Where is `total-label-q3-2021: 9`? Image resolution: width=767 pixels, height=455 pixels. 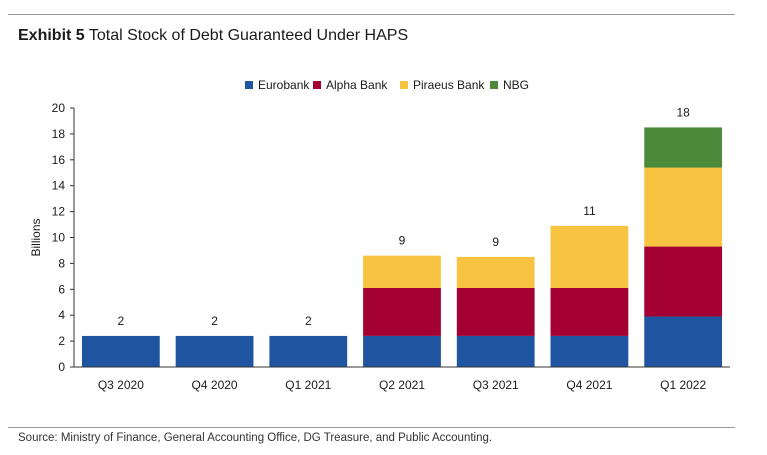
total-label-q3-2021: 9 is located at coordinates (495, 242).